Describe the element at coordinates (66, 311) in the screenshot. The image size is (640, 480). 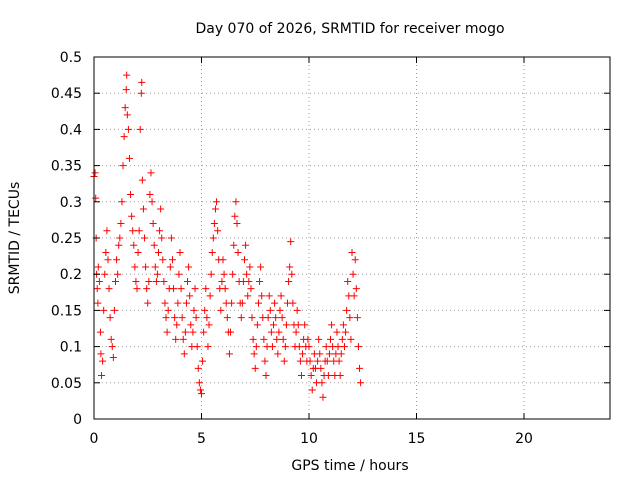
I see `y-tick-label: 0.15` at that location.